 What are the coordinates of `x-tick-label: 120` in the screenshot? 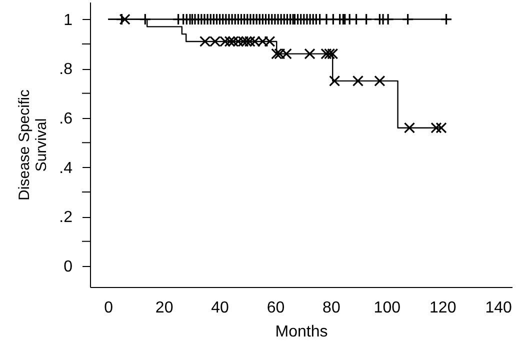 It's located at (443, 308).